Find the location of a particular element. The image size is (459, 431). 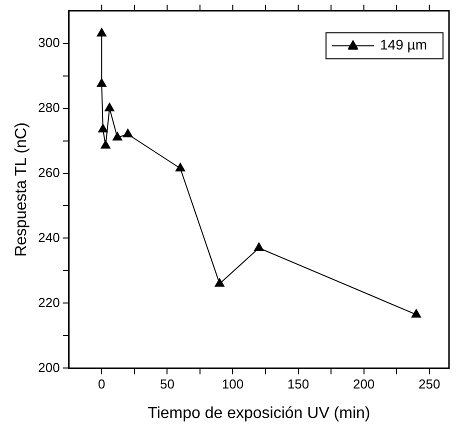

y-tick-label: 260 is located at coordinates (49, 172).